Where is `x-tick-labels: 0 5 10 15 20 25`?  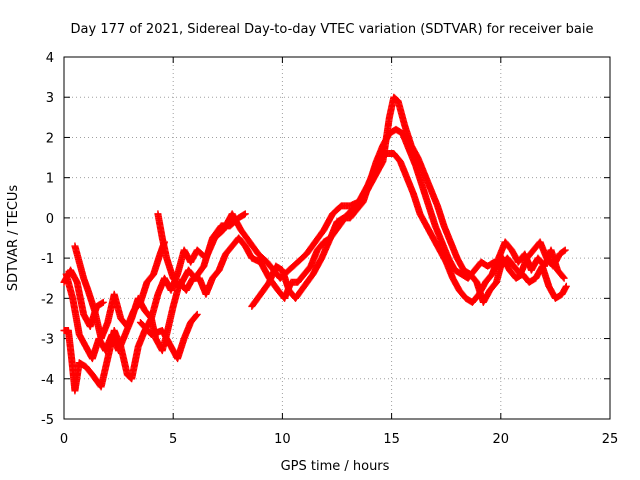
x-tick-labels: 0 5 10 15 20 25 is located at coordinates (339, 439).